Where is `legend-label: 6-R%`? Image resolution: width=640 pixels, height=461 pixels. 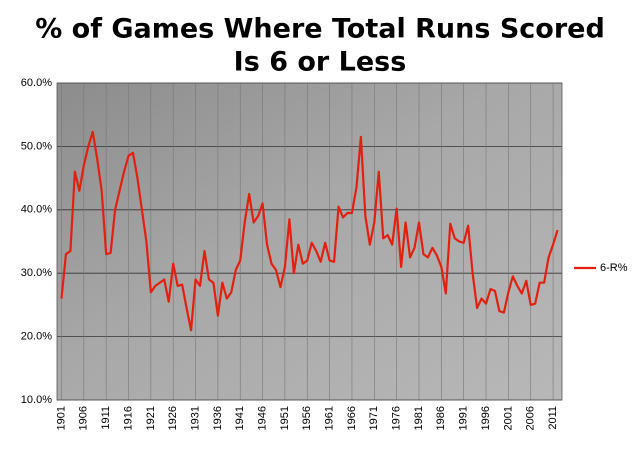 legend-label: 6-R% is located at coordinates (614, 268).